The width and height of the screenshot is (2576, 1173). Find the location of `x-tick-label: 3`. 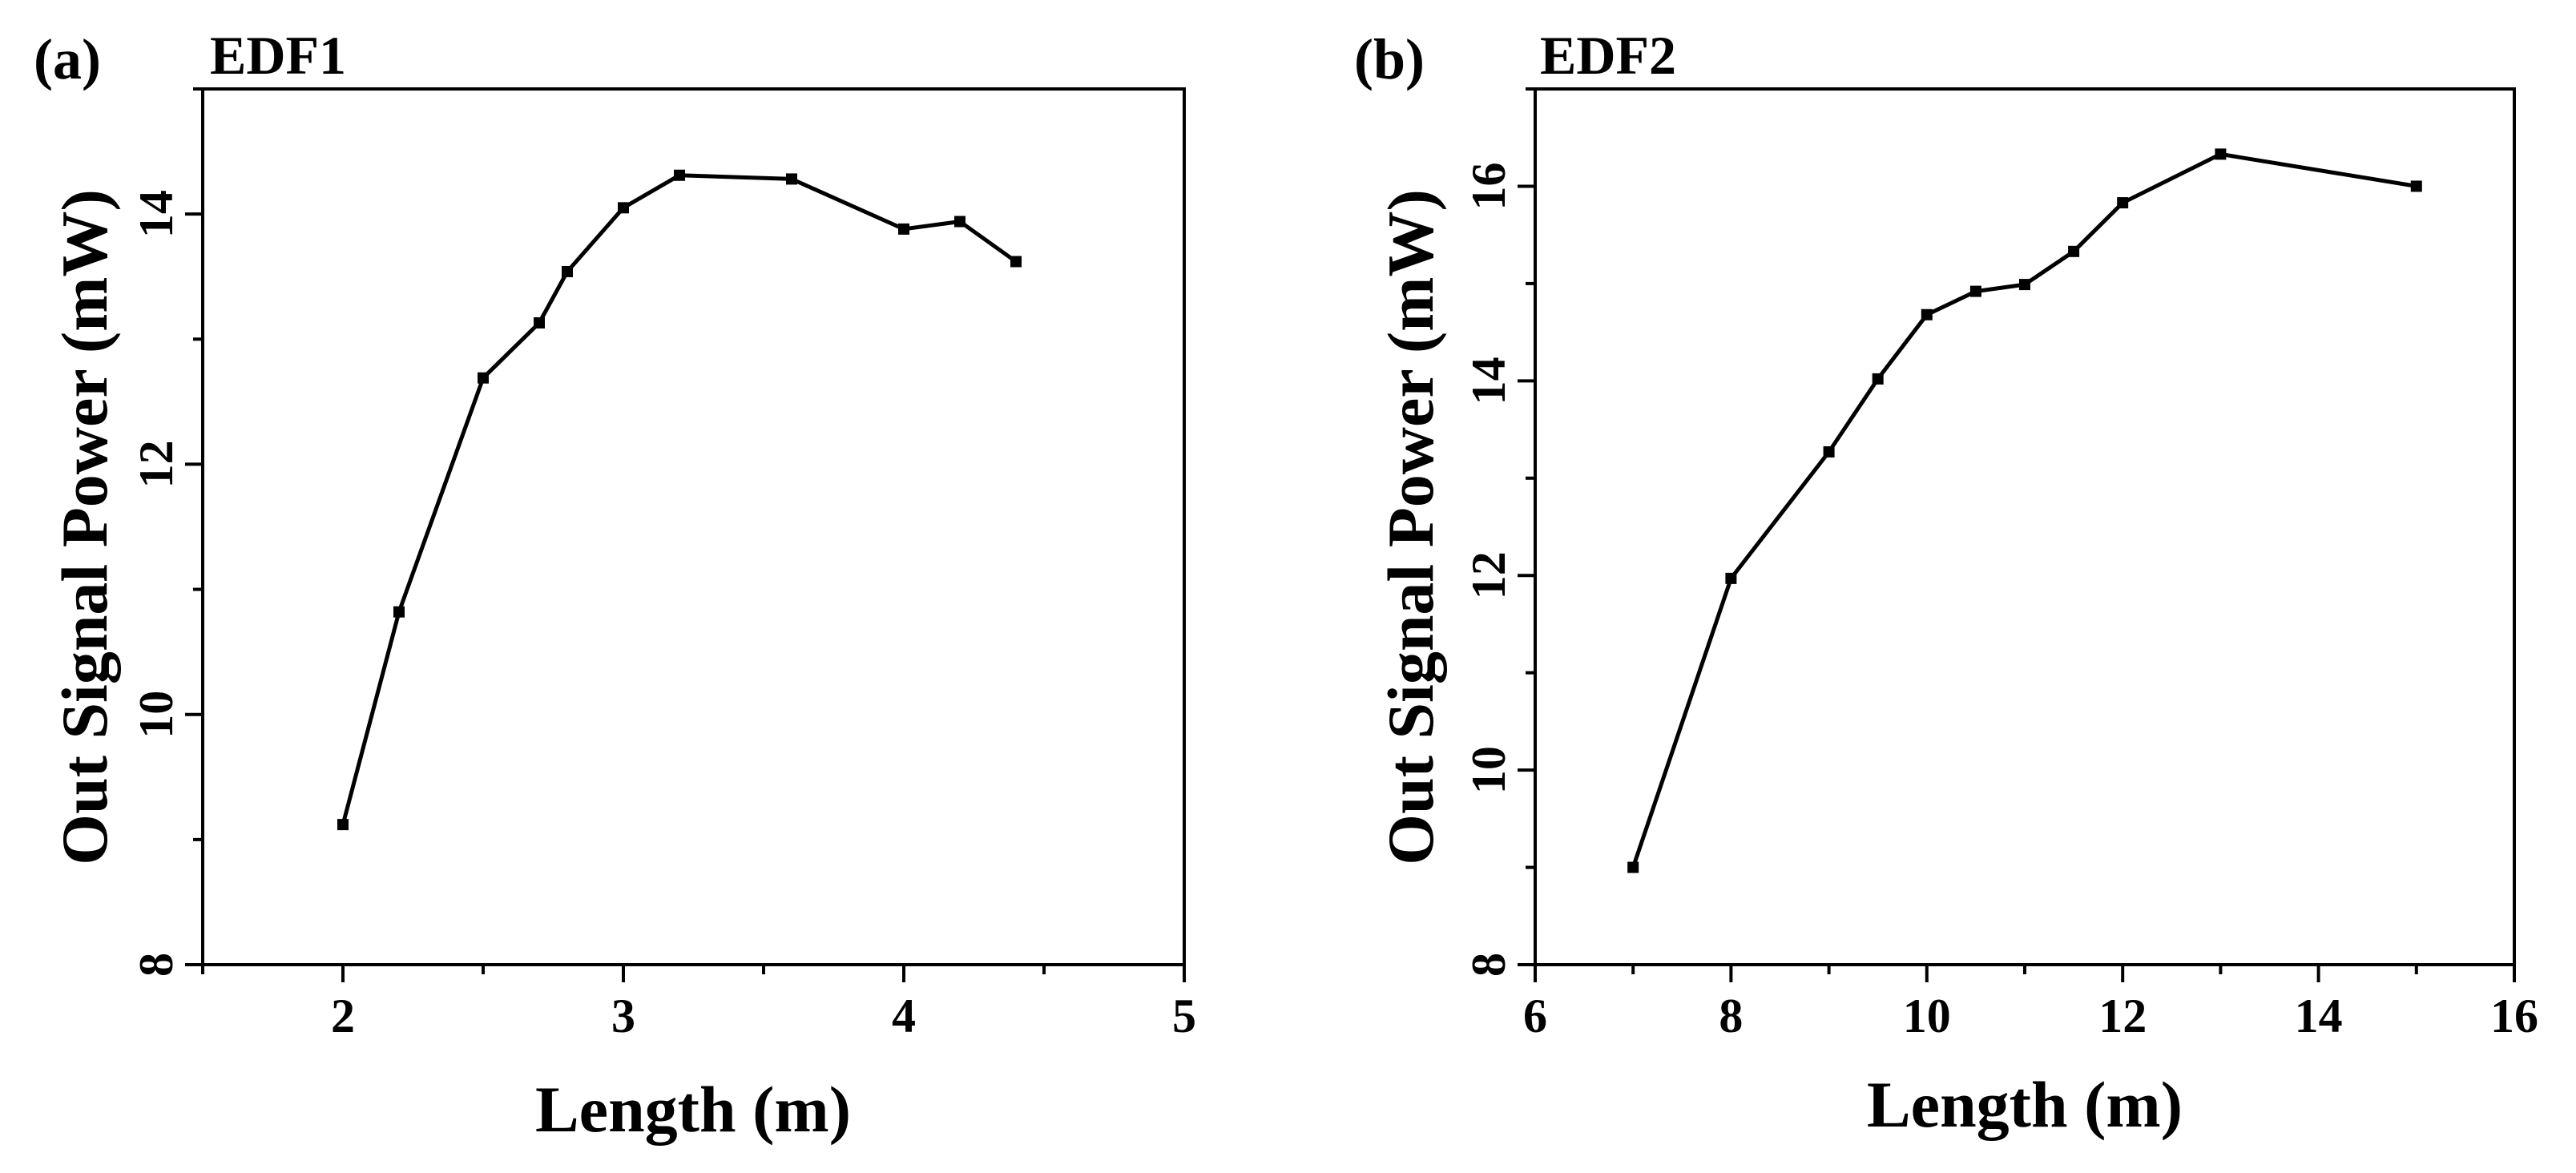

x-tick-label: 3 is located at coordinates (623, 1016).